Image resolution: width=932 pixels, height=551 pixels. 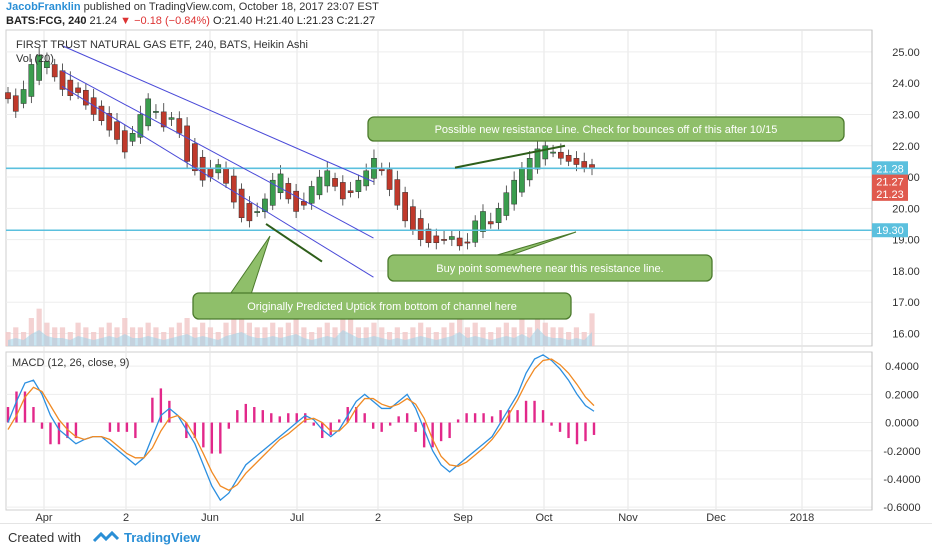 I want to click on author-link: JacobFranklin, so click(x=43, y=7).